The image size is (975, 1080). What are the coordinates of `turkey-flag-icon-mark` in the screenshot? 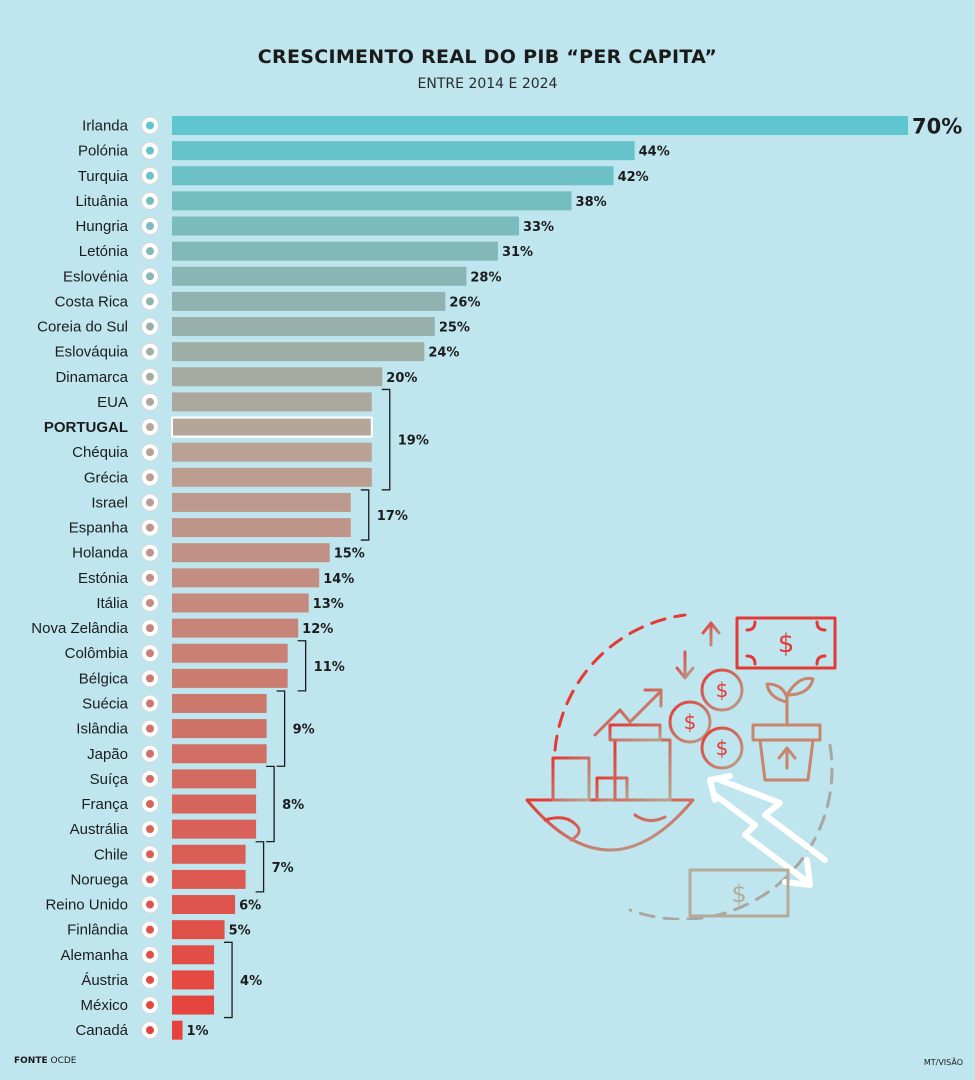 It's located at (150, 175).